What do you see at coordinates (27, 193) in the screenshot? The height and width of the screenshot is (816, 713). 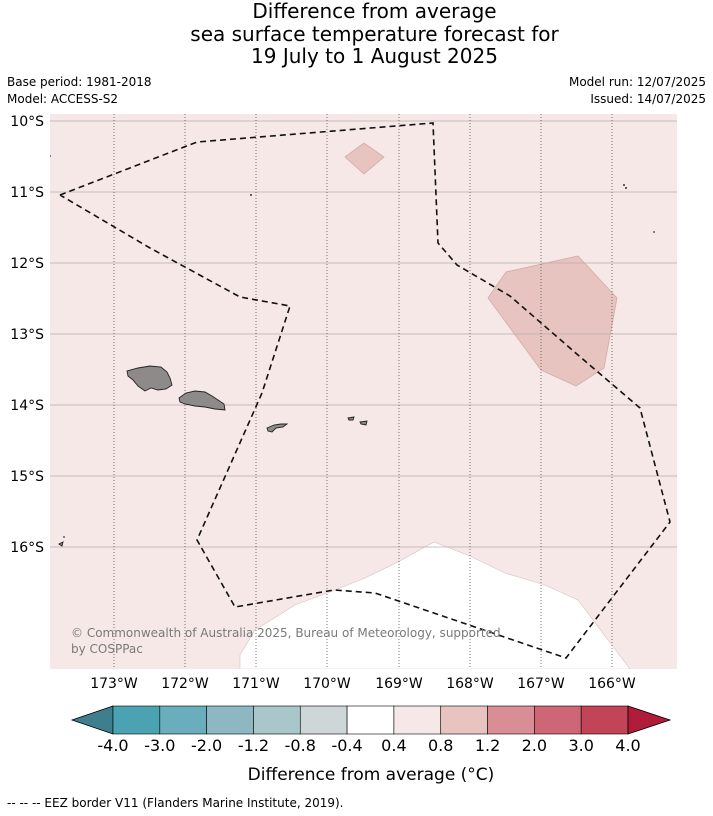 I see `lat-label: 11°S` at bounding box center [27, 193].